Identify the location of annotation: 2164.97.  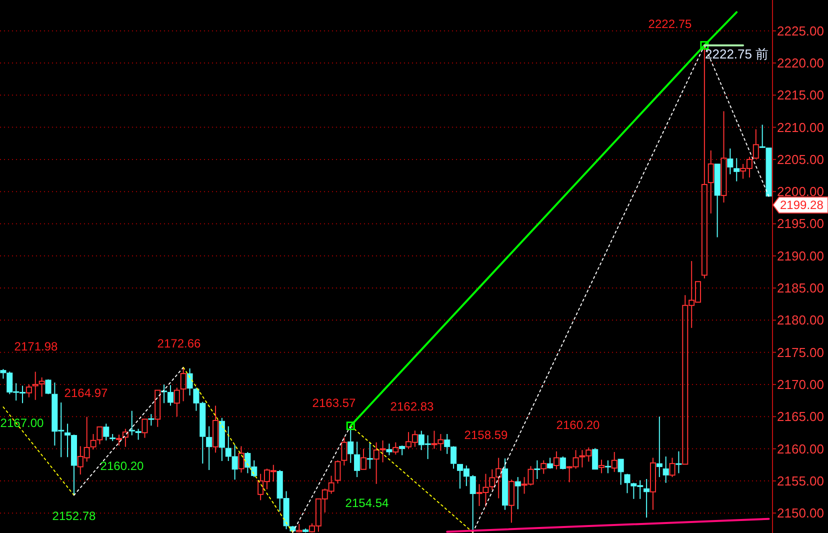
(86, 393).